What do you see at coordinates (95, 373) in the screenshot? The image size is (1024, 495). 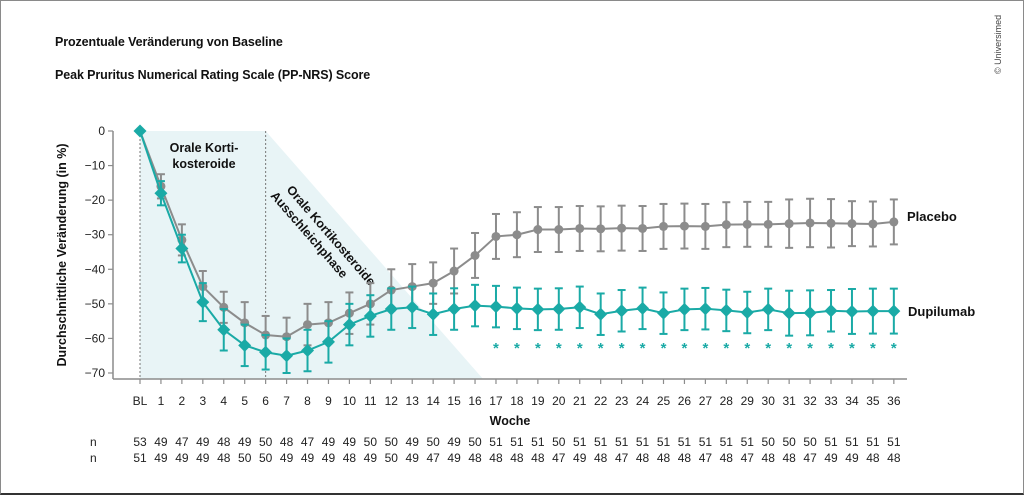 I see `y-tick-label: −70` at bounding box center [95, 373].